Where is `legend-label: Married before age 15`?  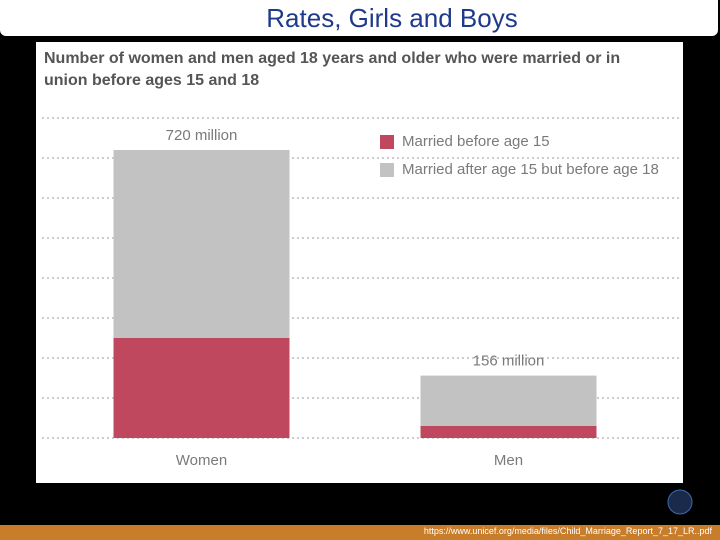 legend-label: Married before age 15 is located at coordinates (476, 141).